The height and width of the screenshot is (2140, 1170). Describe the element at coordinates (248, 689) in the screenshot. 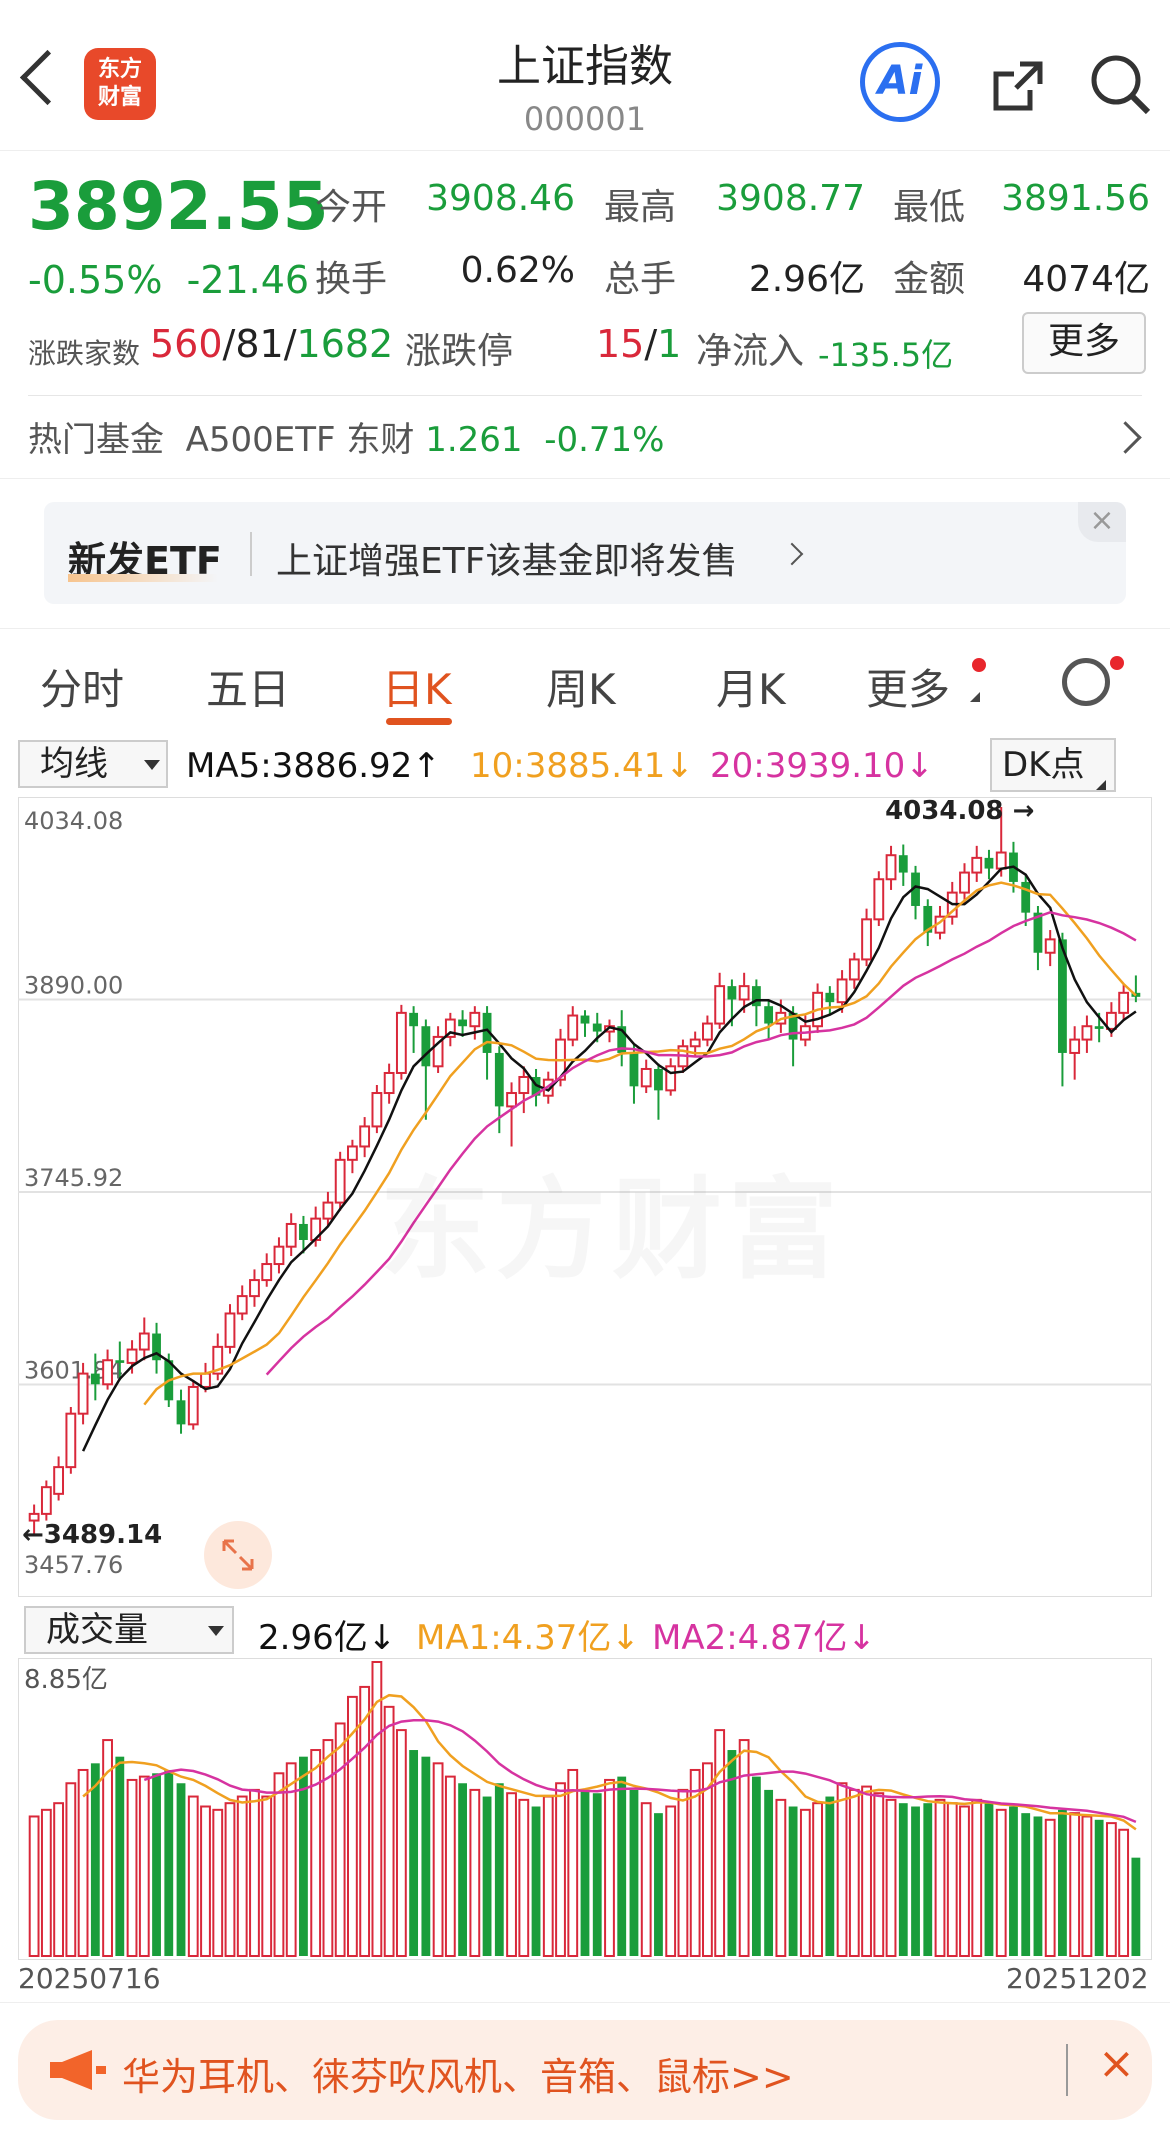

I see `tab-five-day: 五日` at that location.